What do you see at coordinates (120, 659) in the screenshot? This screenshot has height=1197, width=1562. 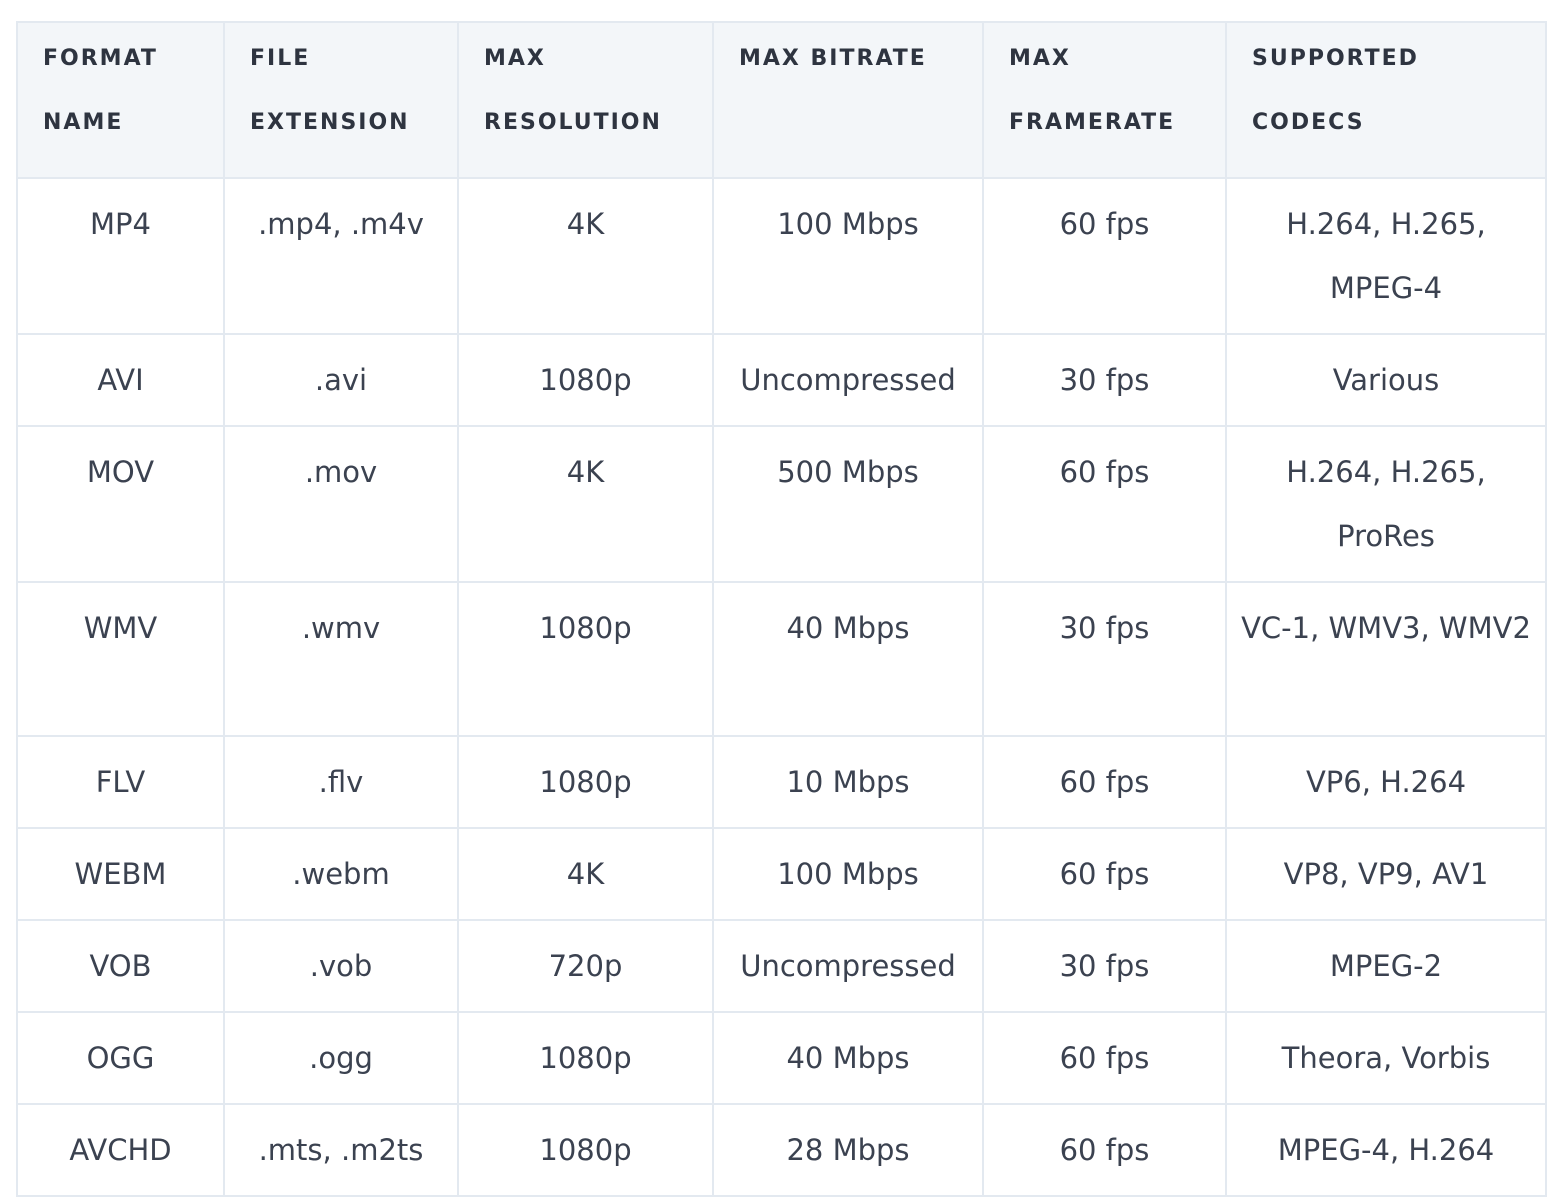 I see `cell-format-name: WMV` at bounding box center [120, 659].